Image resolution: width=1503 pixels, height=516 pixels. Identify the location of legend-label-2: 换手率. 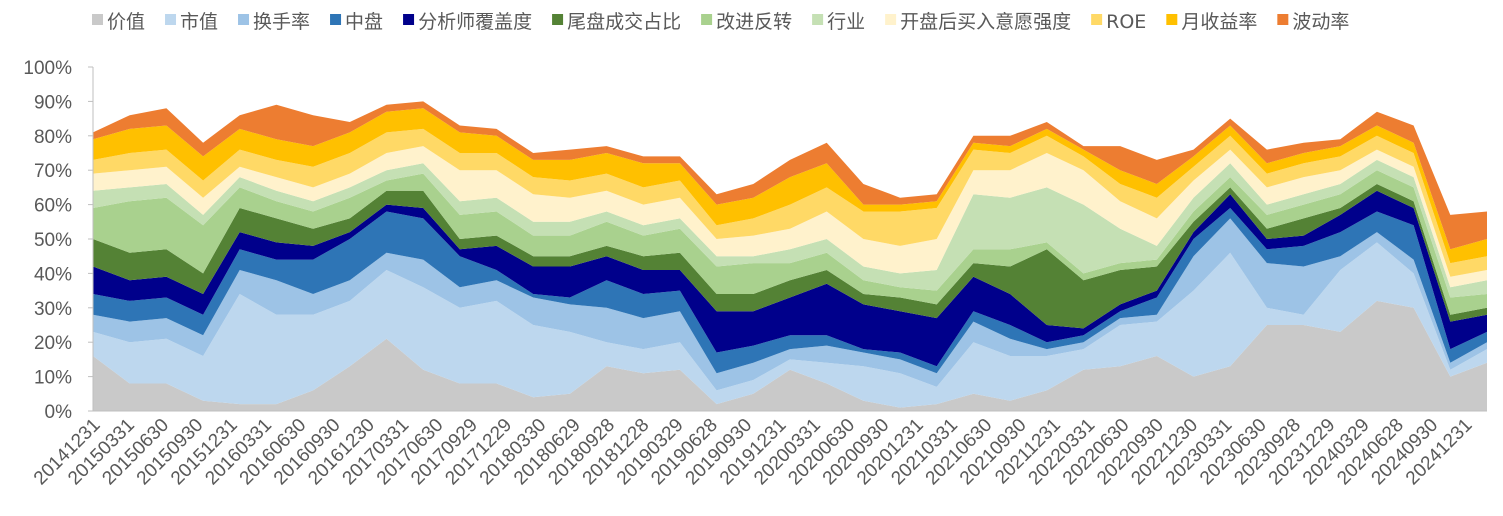
(281, 22).